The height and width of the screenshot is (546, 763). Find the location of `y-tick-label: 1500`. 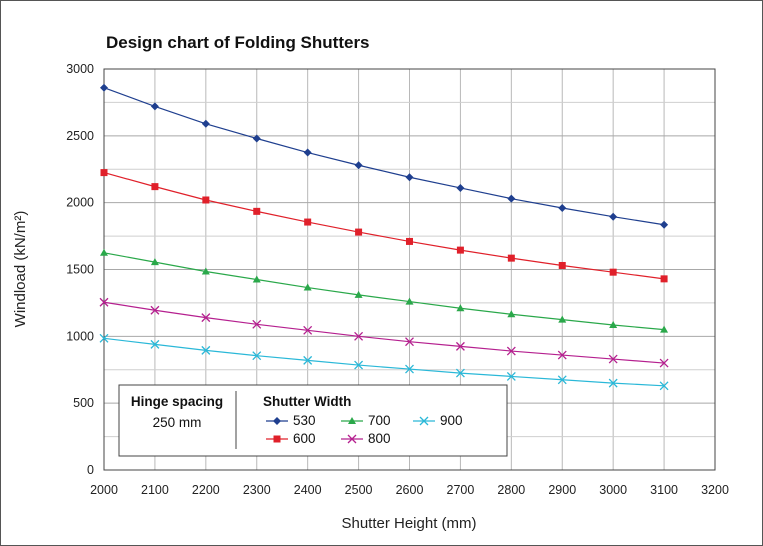

y-tick-label: 1500 is located at coordinates (80, 270).